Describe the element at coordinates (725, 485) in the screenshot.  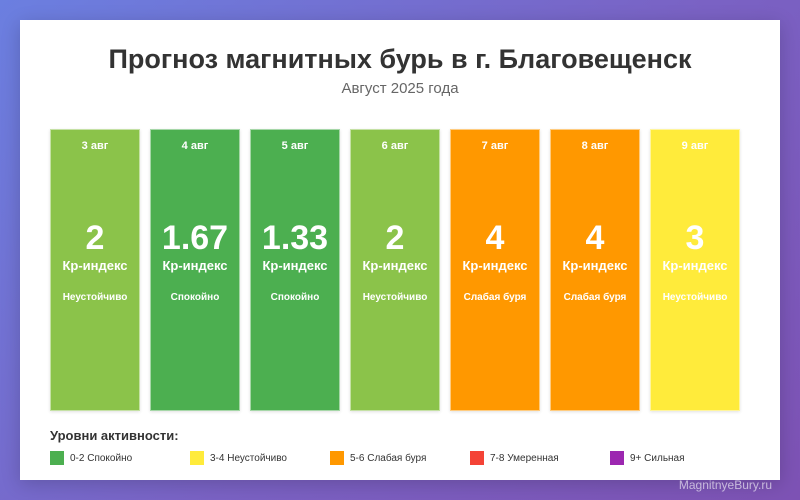
I see `site-watermark: MagnitnyeBury.ru` at that location.